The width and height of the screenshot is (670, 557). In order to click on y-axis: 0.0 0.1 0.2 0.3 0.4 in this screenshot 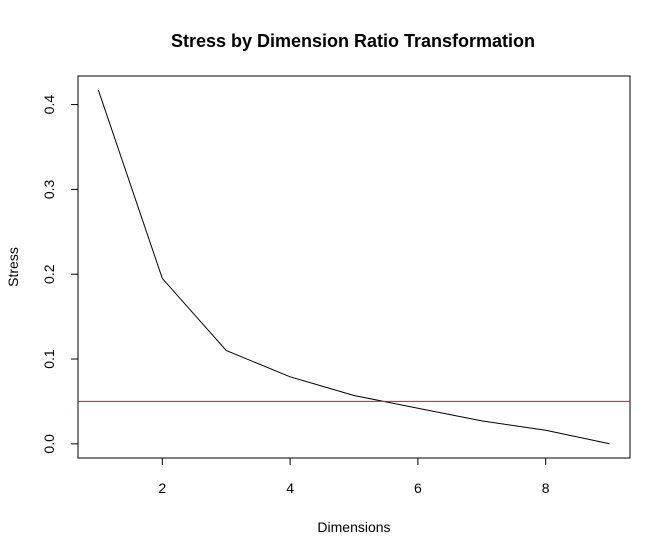, I will do `click(60, 274)`.